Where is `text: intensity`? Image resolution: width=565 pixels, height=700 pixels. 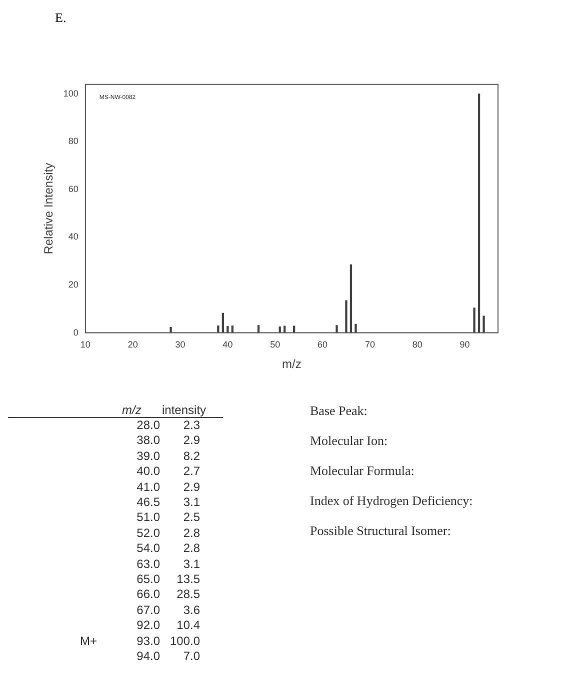 text: intensity is located at coordinates (184, 410).